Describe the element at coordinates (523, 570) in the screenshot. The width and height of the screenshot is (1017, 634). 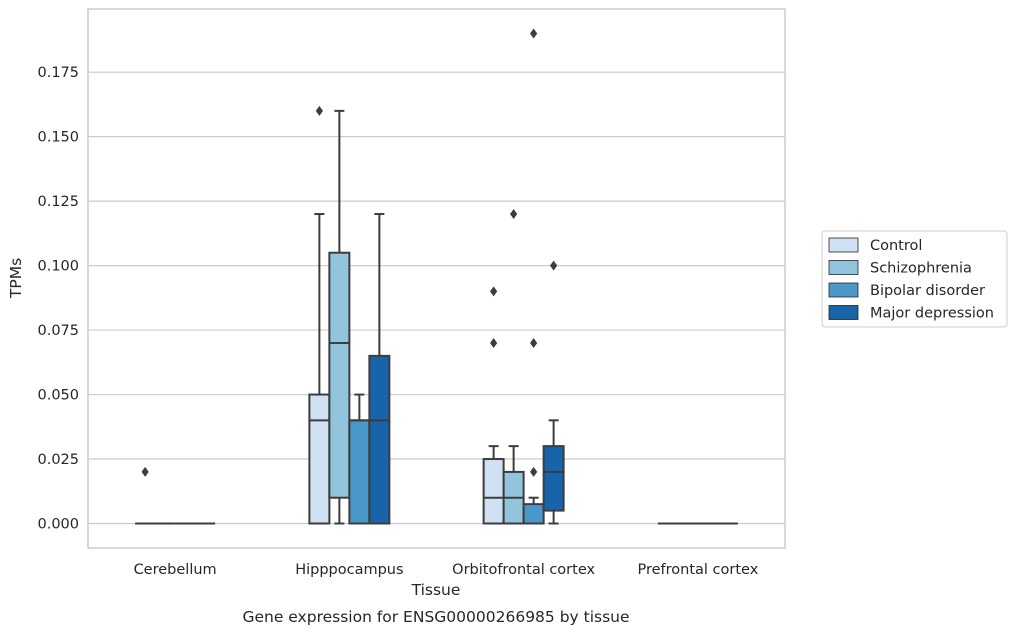
I see `x-tick-label: Orbitofrontal cortex` at that location.